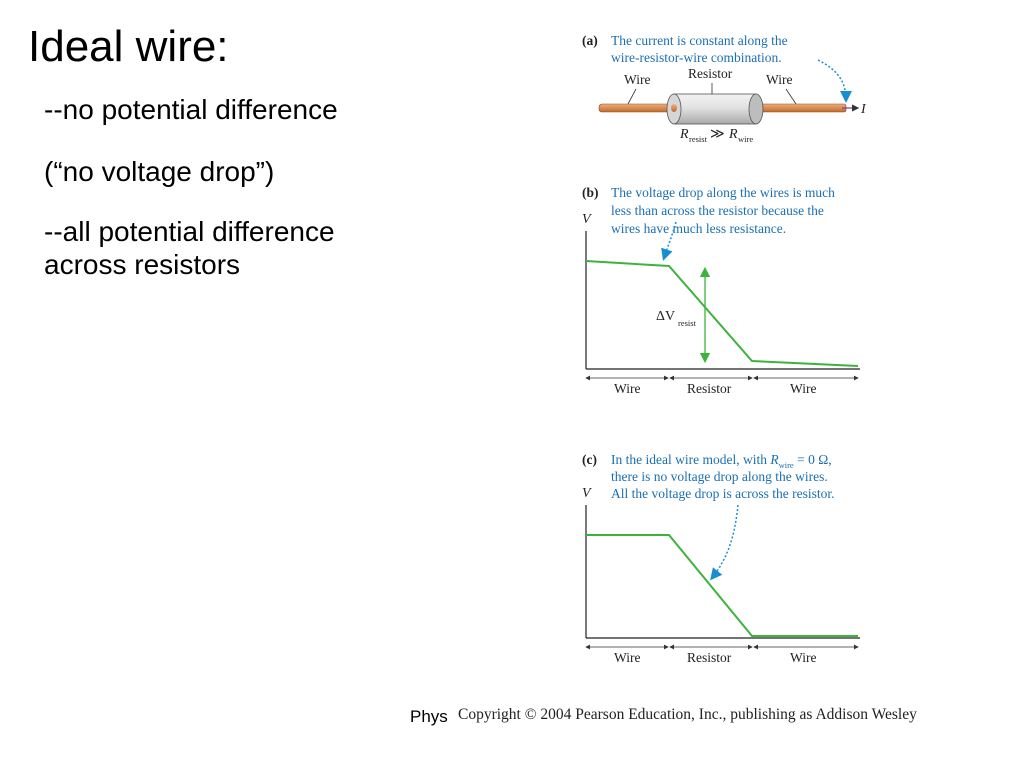 The image size is (1024, 768). I want to click on rel-r-resist: R, so click(684, 134).